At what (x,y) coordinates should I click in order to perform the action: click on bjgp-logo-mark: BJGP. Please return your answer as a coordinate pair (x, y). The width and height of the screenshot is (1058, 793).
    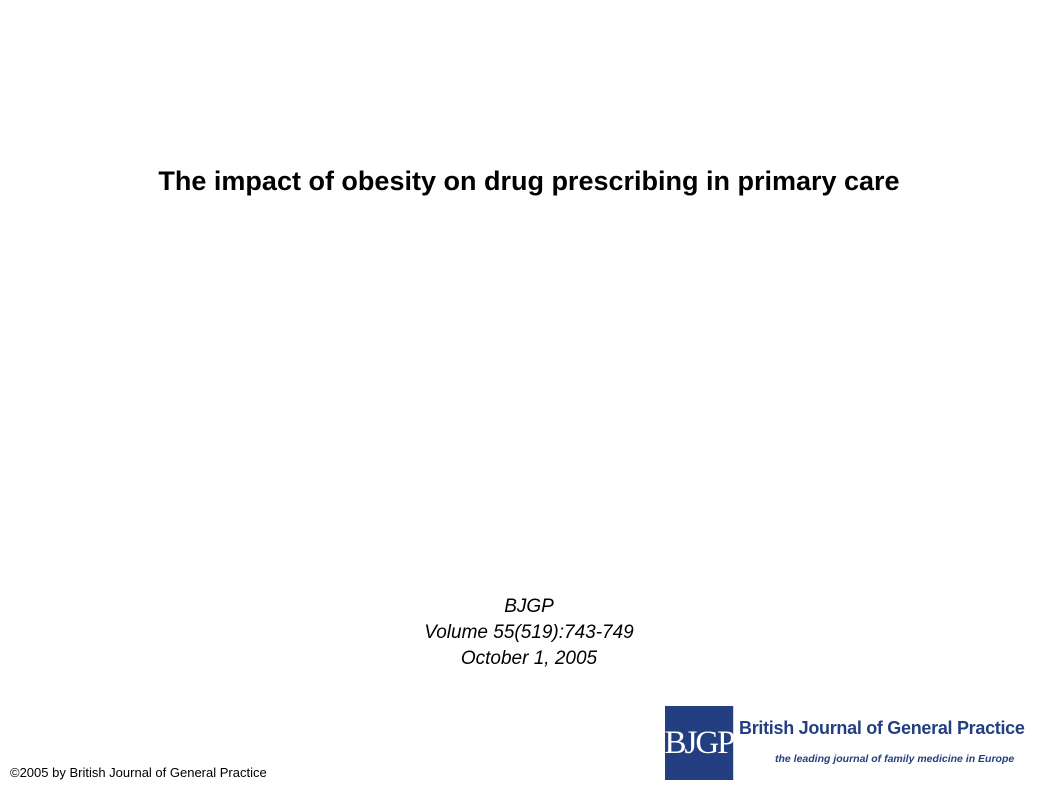
    Looking at the image, I should click on (700, 743).